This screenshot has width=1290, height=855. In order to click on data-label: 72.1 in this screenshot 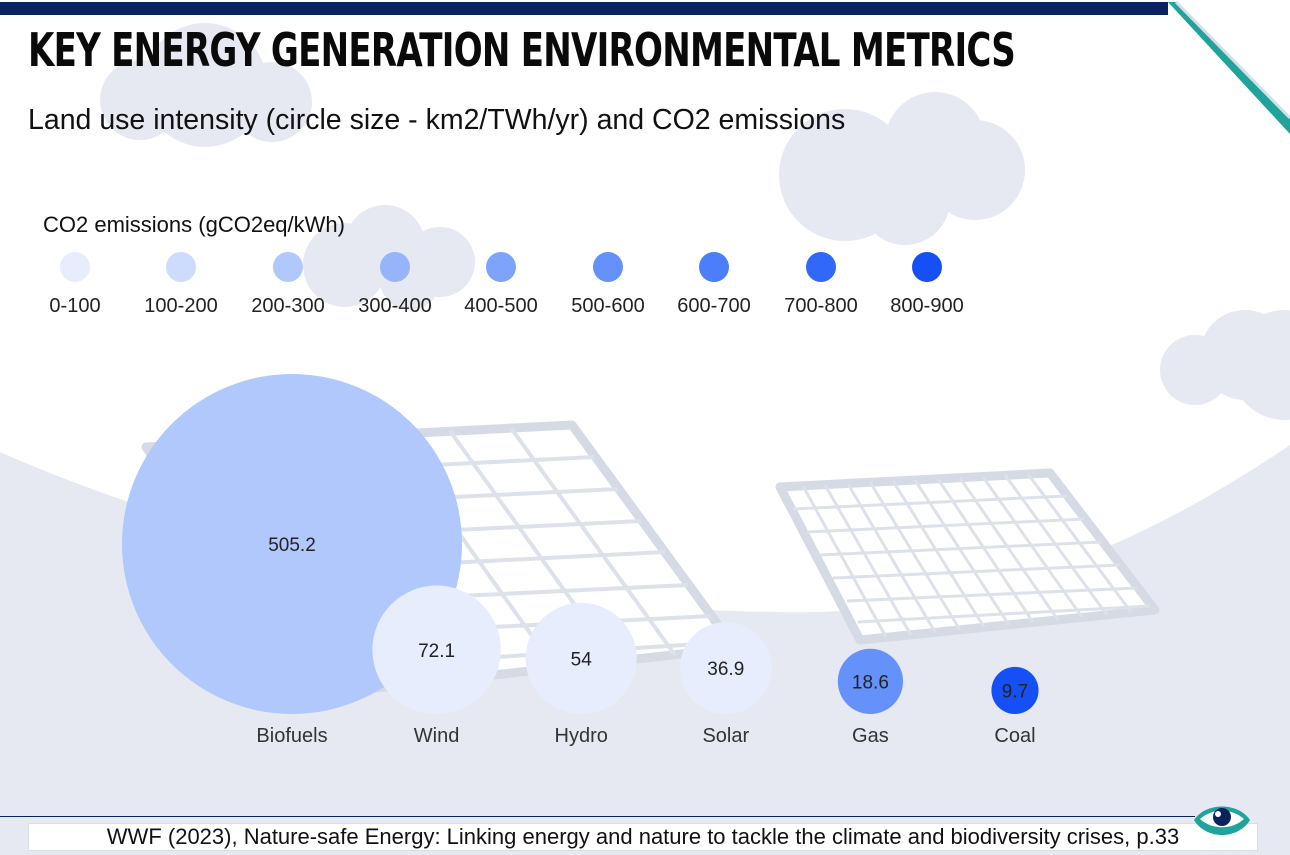, I will do `click(436, 651)`.